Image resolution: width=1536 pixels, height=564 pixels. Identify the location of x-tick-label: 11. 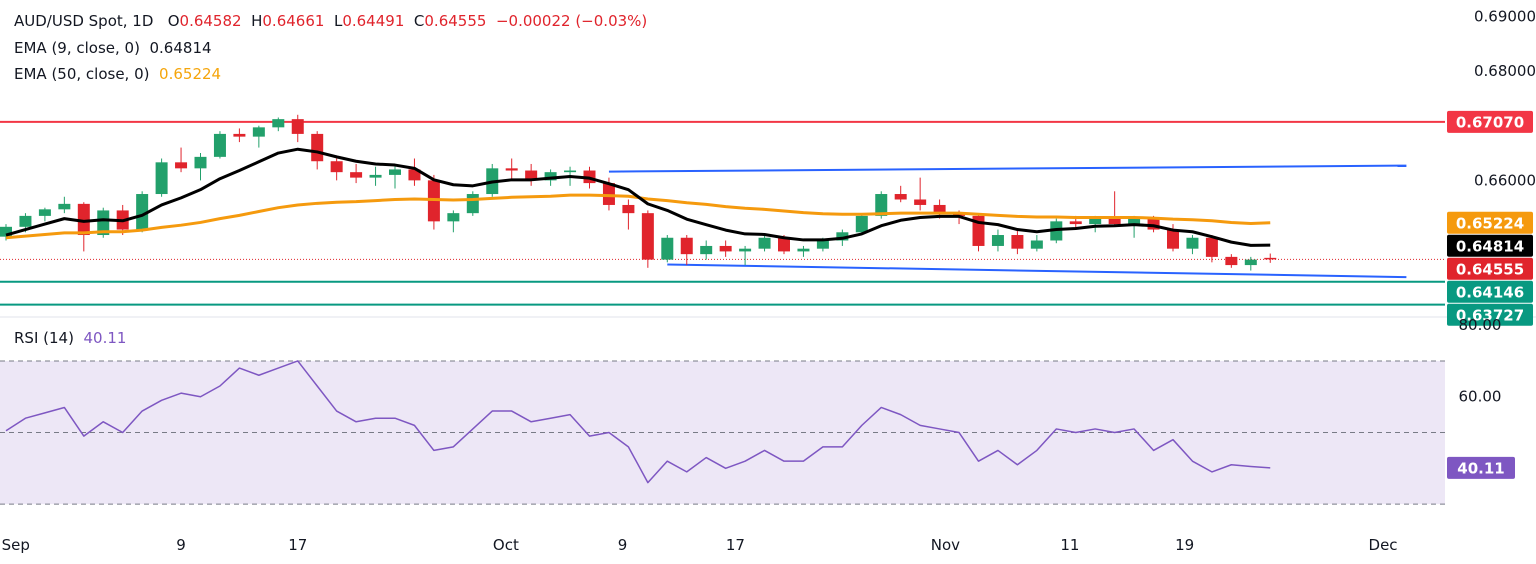
(1069, 545).